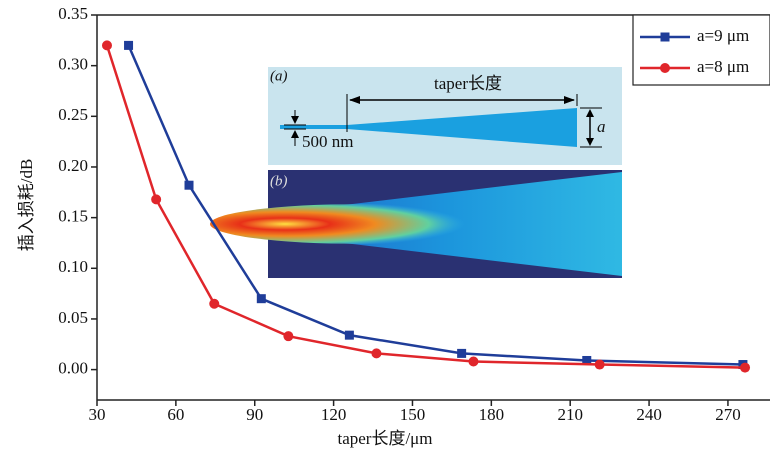 This screenshot has height=456, width=770. What do you see at coordinates (97, 414) in the screenshot?
I see `x-tick-label: 30` at bounding box center [97, 414].